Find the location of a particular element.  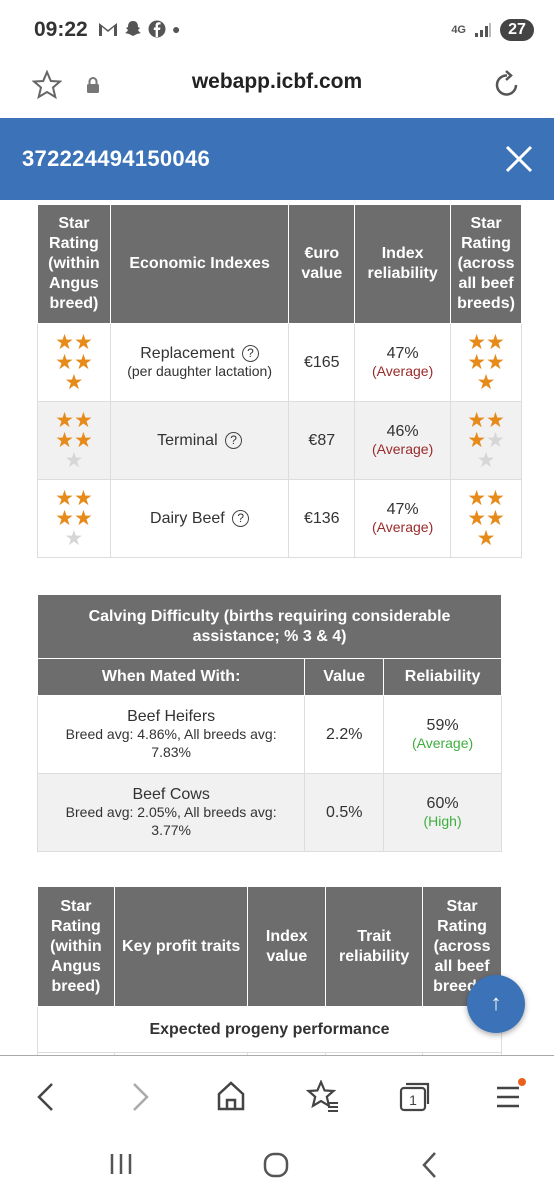

breed-average: Breed avg: 4.86%, All breeds avg: 7.83% is located at coordinates (171, 742).